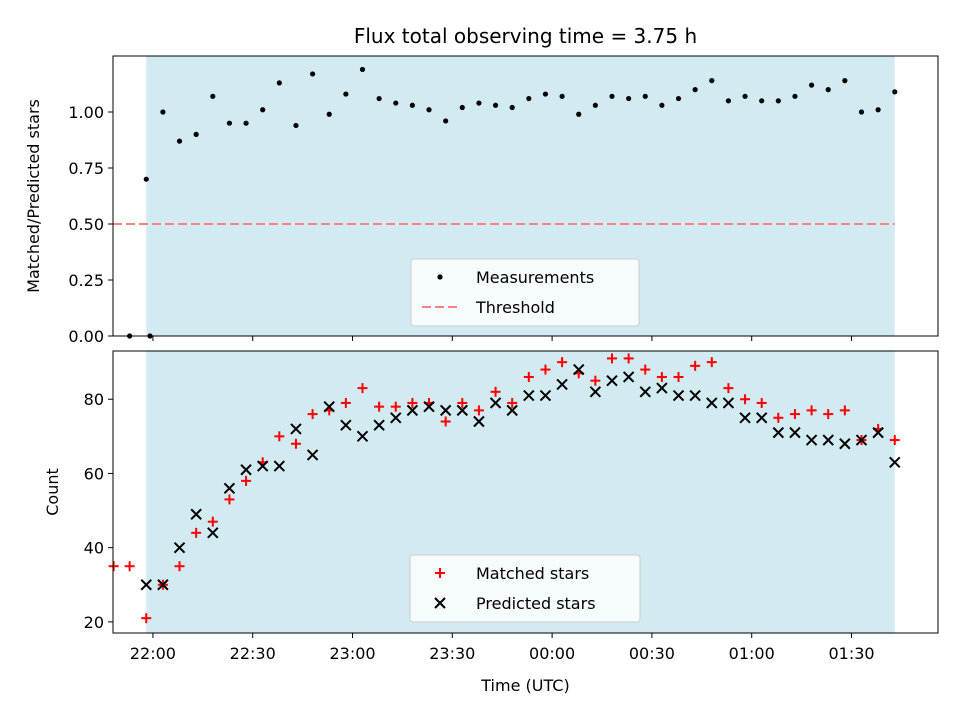  I want to click on ratio-x-ticks, so click(502, 338).